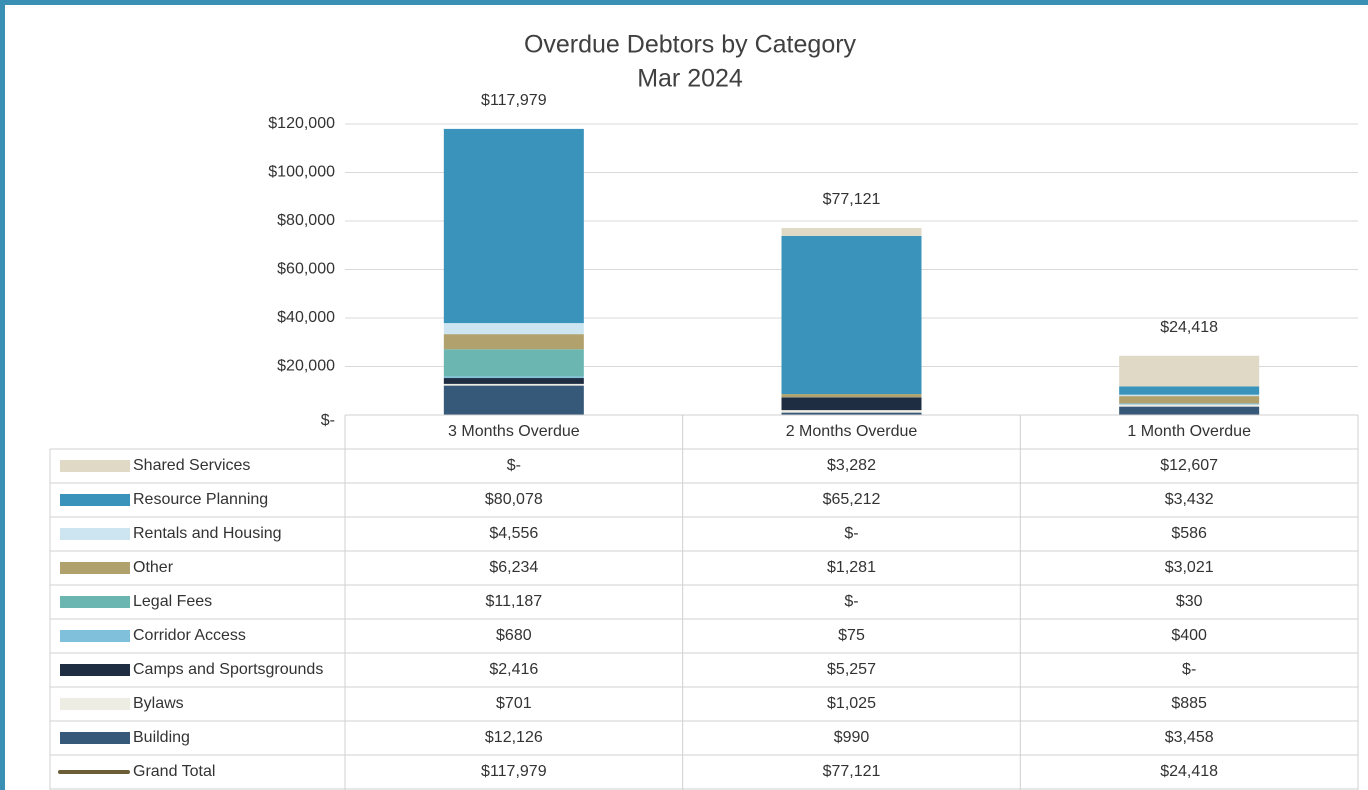  What do you see at coordinates (200, 499) in the screenshot?
I see `legend-label: Resource Planning` at bounding box center [200, 499].